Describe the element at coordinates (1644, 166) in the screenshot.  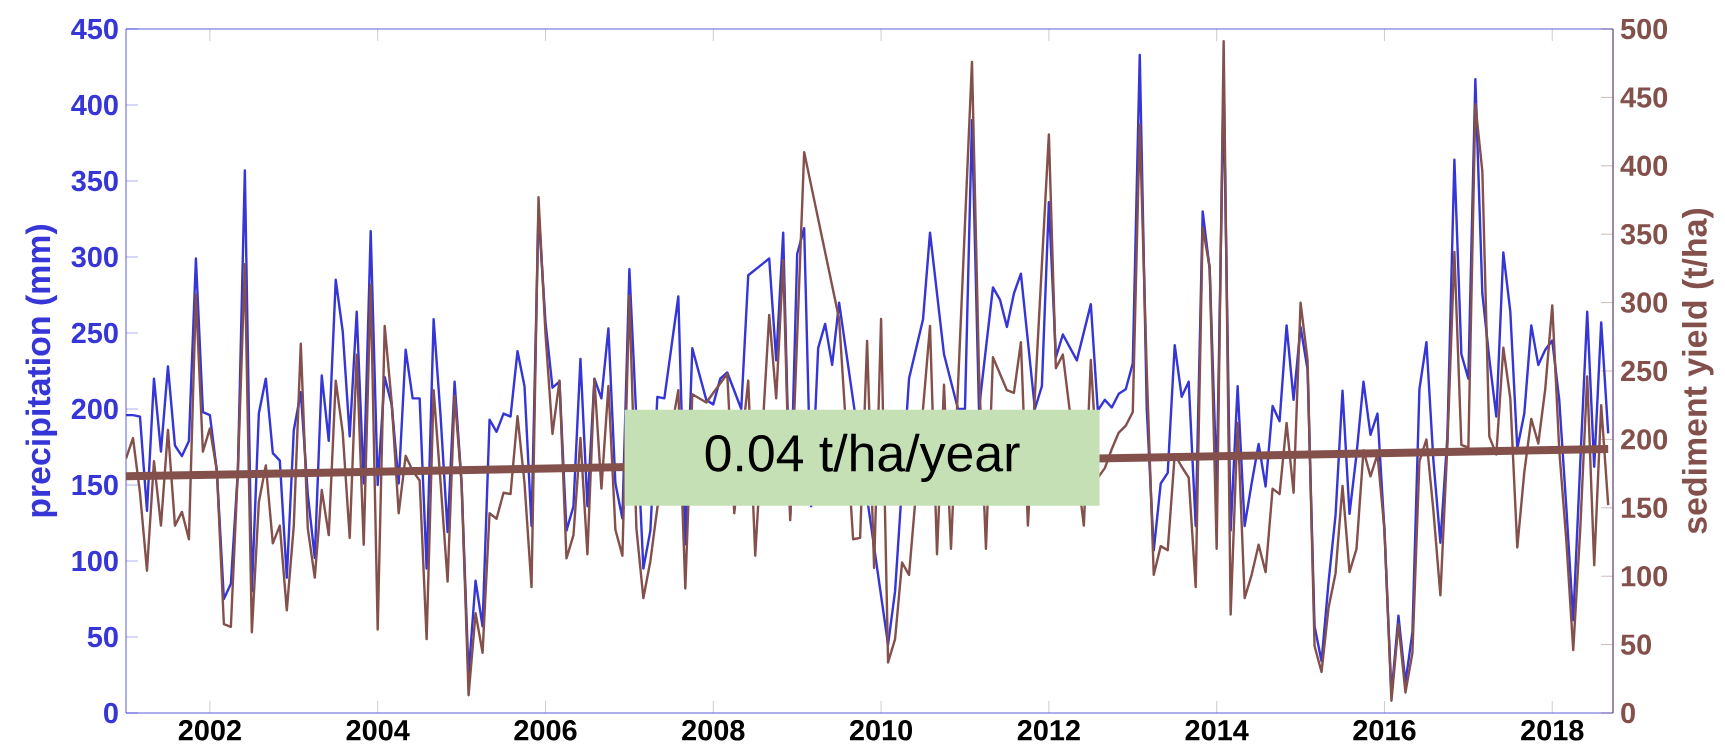
I see `y2-tick-label: 400` at that location.